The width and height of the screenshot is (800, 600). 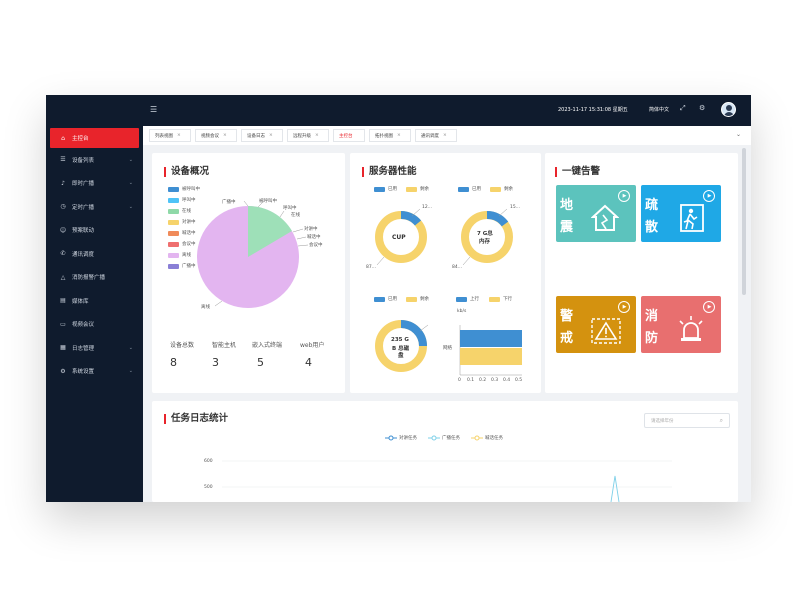 I want to click on broadcast-task-series, so click(x=615, y=488).